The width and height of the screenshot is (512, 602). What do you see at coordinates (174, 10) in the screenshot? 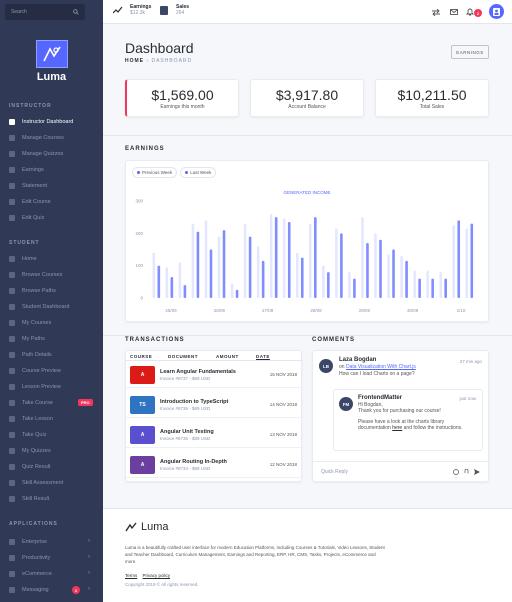
I see `sales-stat: Sales 264` at bounding box center [174, 10].